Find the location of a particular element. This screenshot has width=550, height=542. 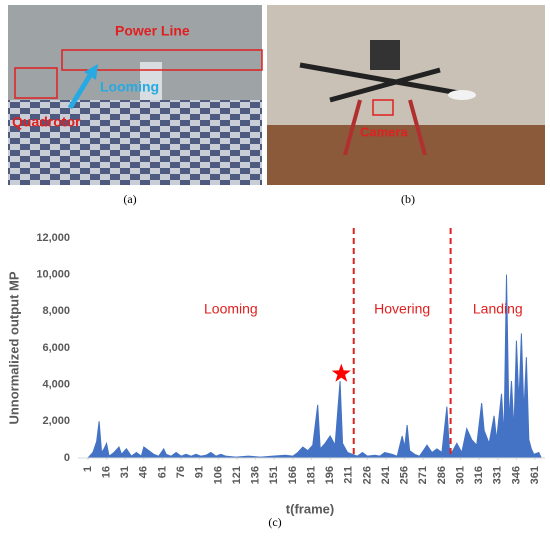

y-tick-label: 4,000 is located at coordinates (56, 385).